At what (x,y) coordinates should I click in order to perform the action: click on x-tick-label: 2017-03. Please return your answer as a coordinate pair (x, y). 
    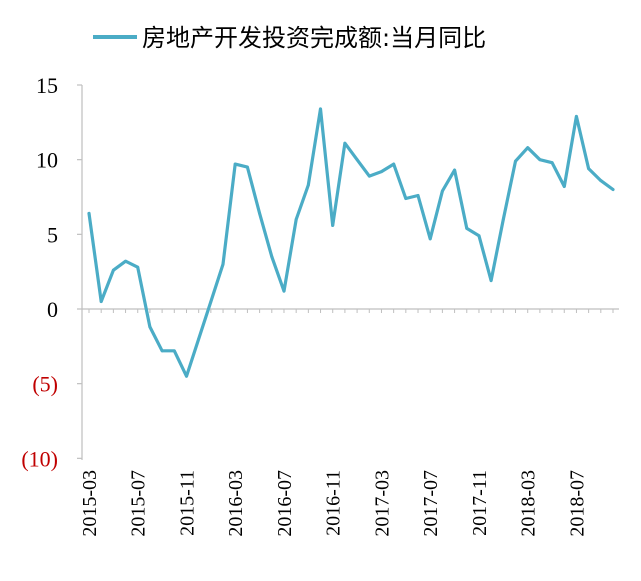
    Looking at the image, I should click on (382, 503).